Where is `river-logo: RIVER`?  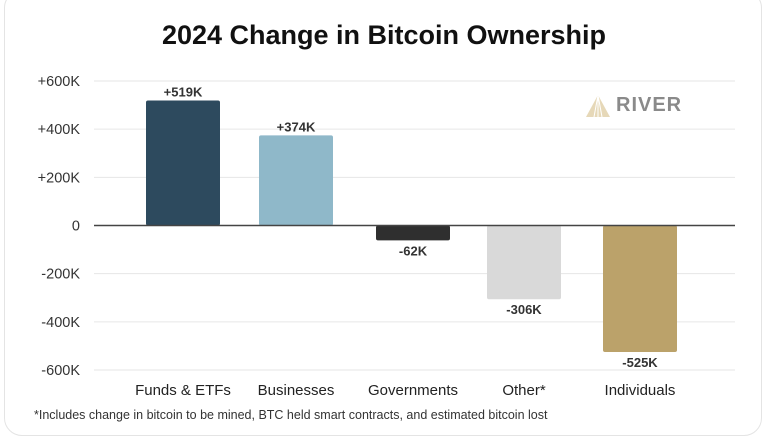 river-logo: RIVER is located at coordinates (634, 105).